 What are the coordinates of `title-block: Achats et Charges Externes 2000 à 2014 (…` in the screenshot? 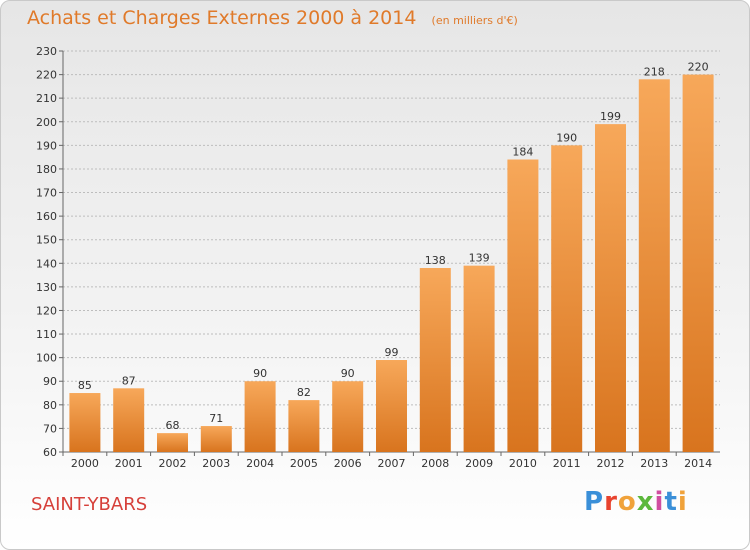 It's located at (272, 18).